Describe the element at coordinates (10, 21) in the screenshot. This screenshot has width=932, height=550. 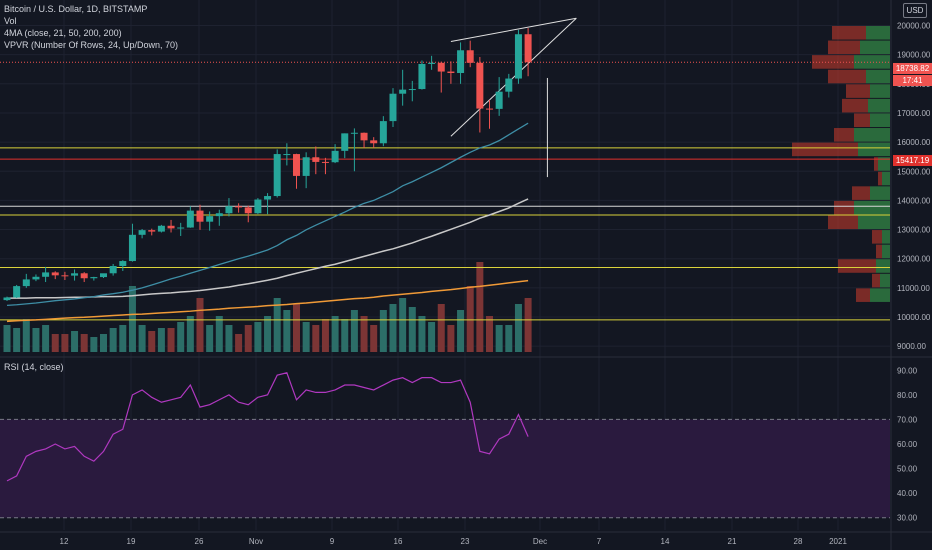
I see `volume-legend: Vol` at that location.